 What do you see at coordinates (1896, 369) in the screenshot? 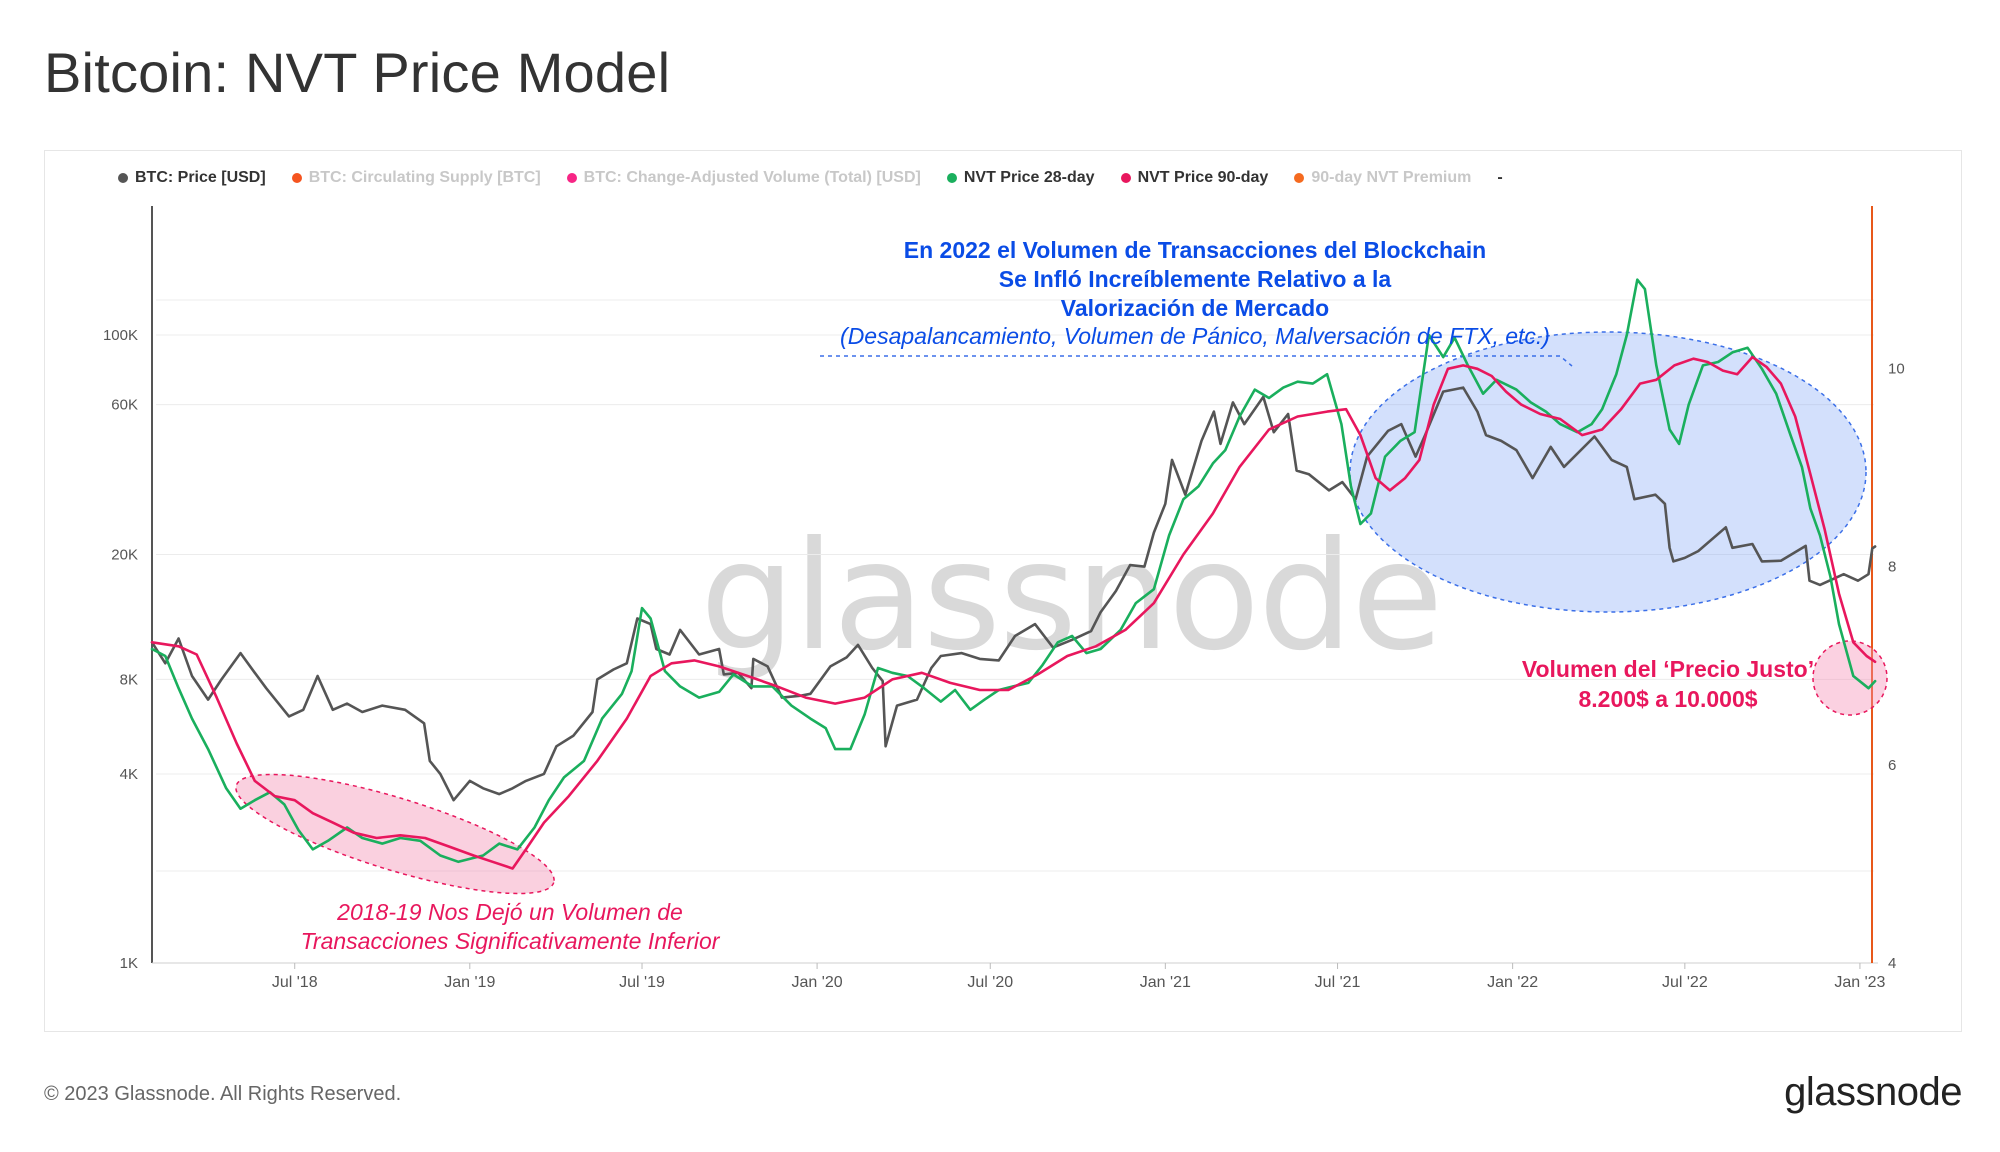
I see `y-right-tick-label: 10` at bounding box center [1896, 369].